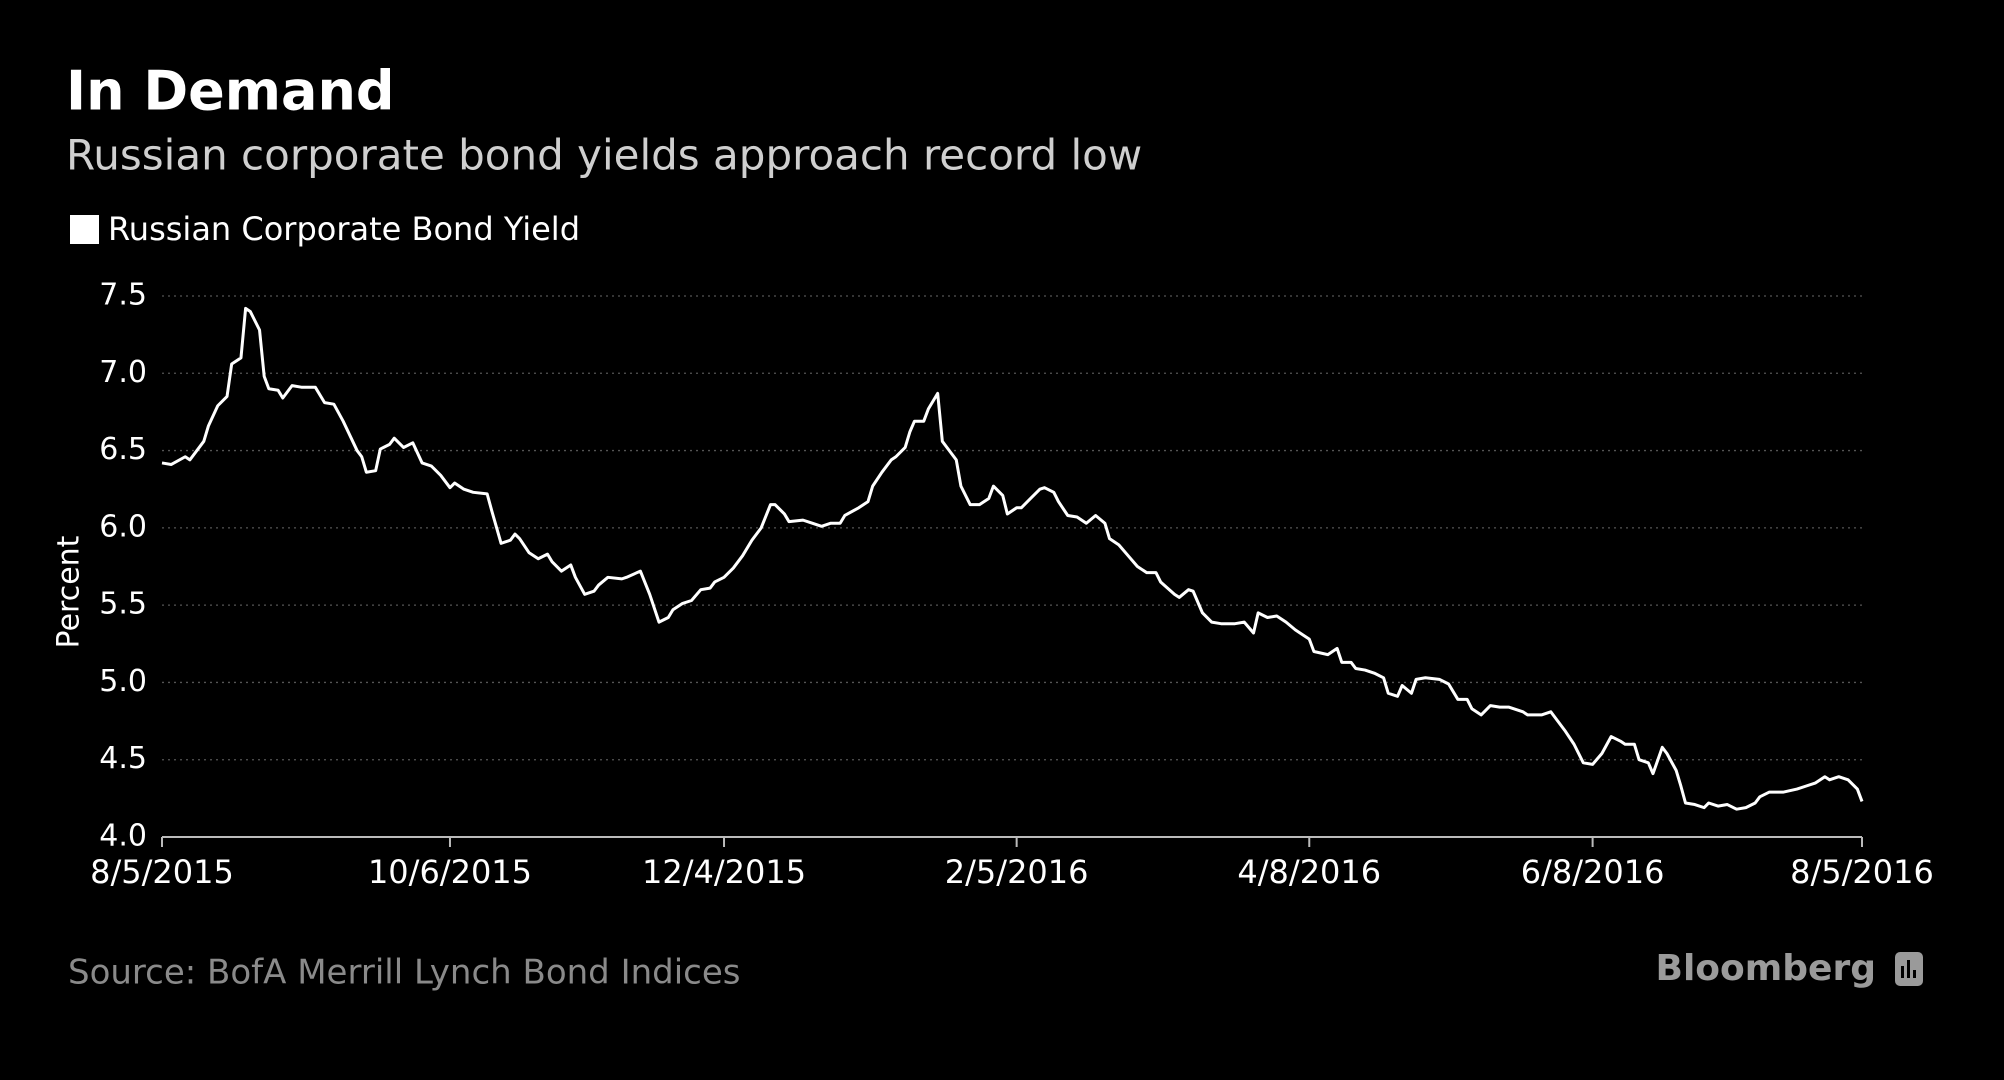 This screenshot has height=1080, width=2004. I want to click on y-tick-label: 7.5, so click(123, 295).